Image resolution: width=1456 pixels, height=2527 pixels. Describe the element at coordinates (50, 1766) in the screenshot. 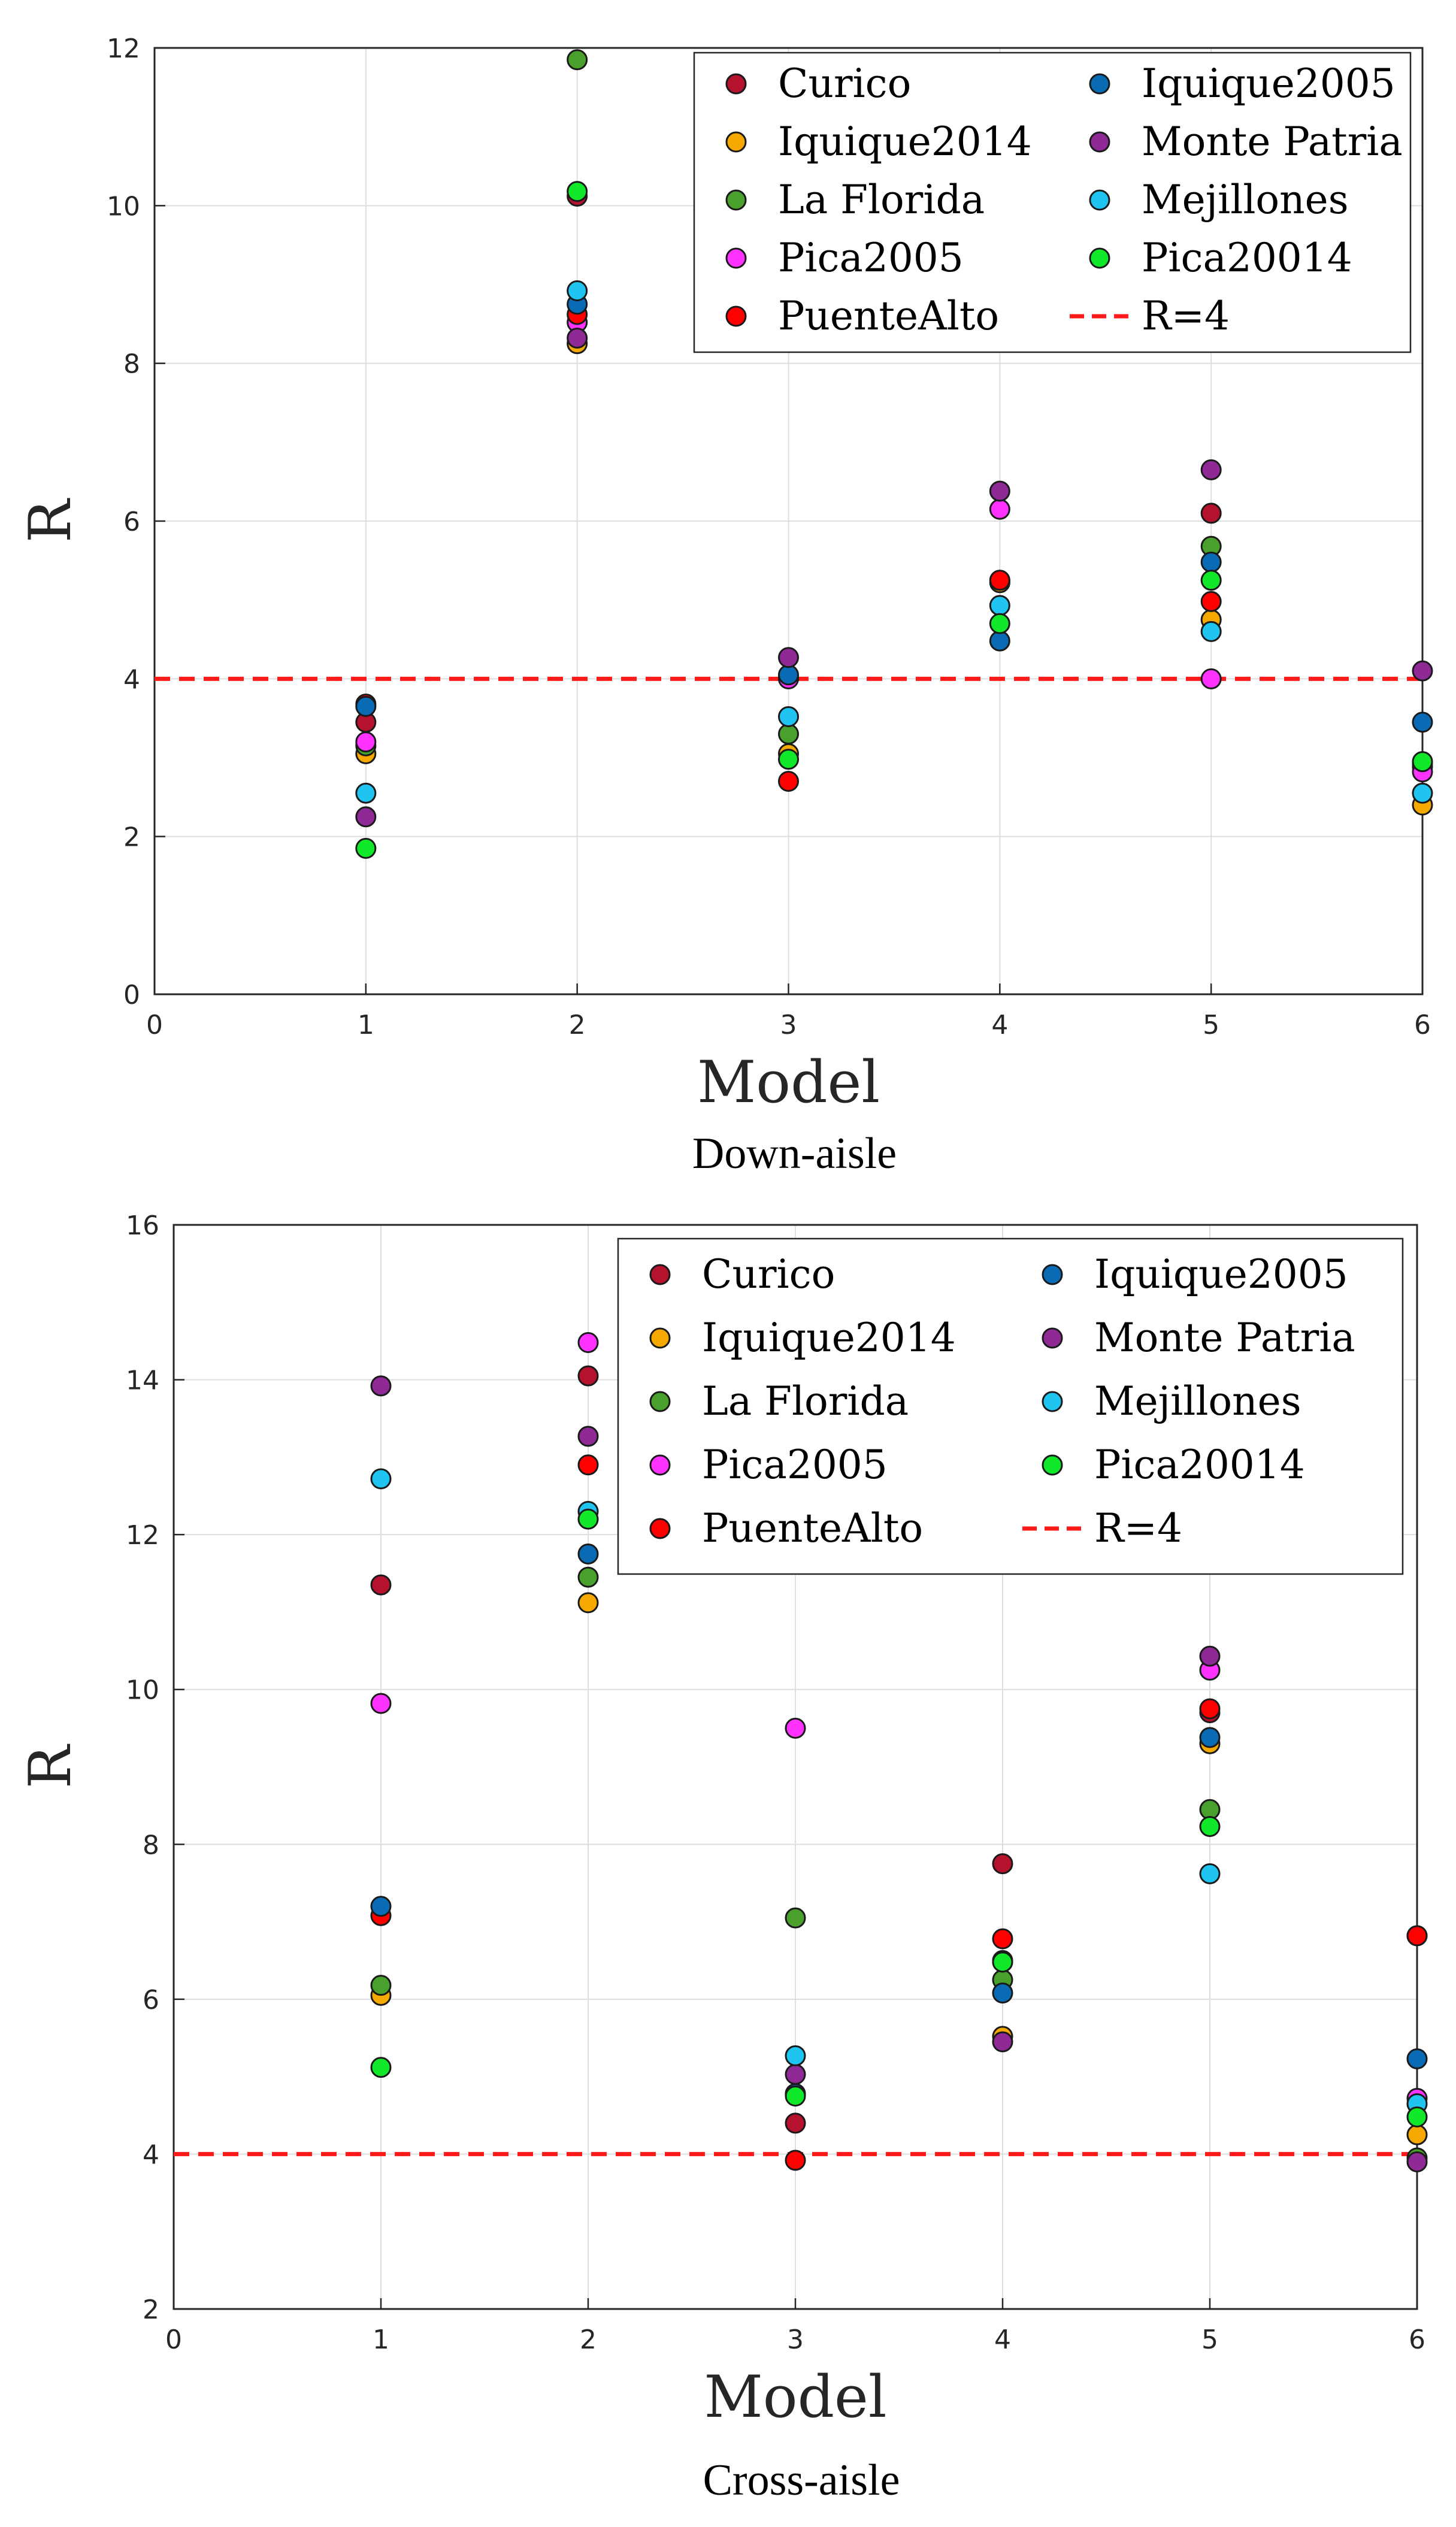

I see `y-axis-label: R` at that location.